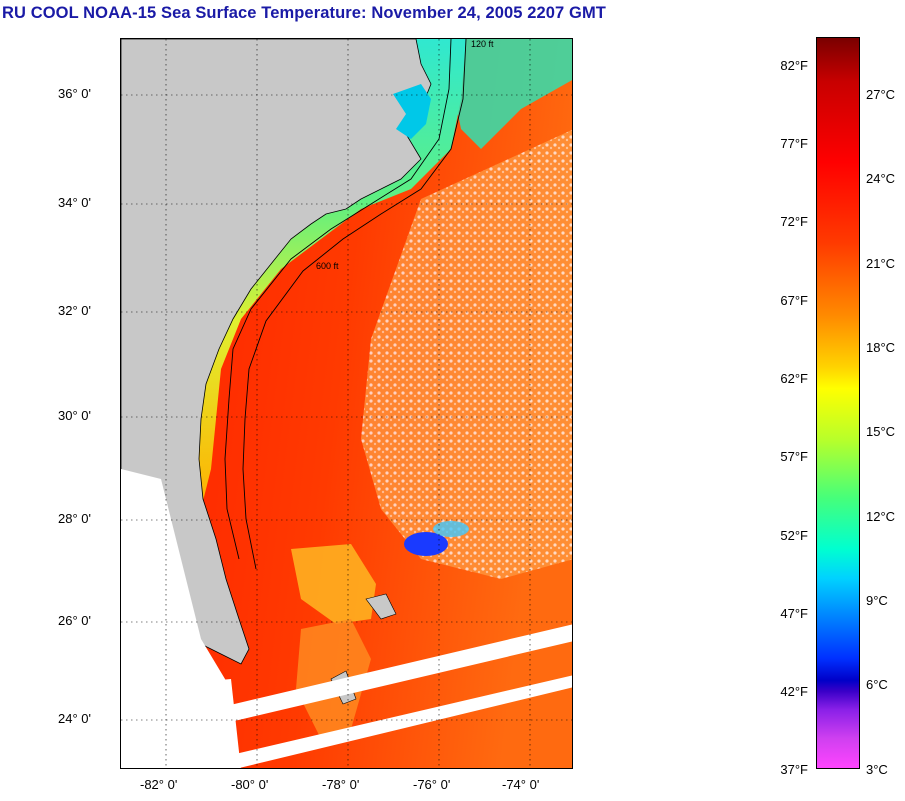  Describe the element at coordinates (74, 93) in the screenshot. I see `lat-label-36: 36° 0'` at that location.